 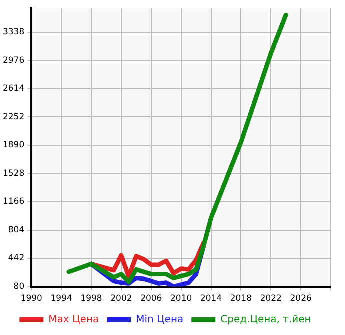 I want to click on y-tick-label: 442, so click(x=16, y=259).